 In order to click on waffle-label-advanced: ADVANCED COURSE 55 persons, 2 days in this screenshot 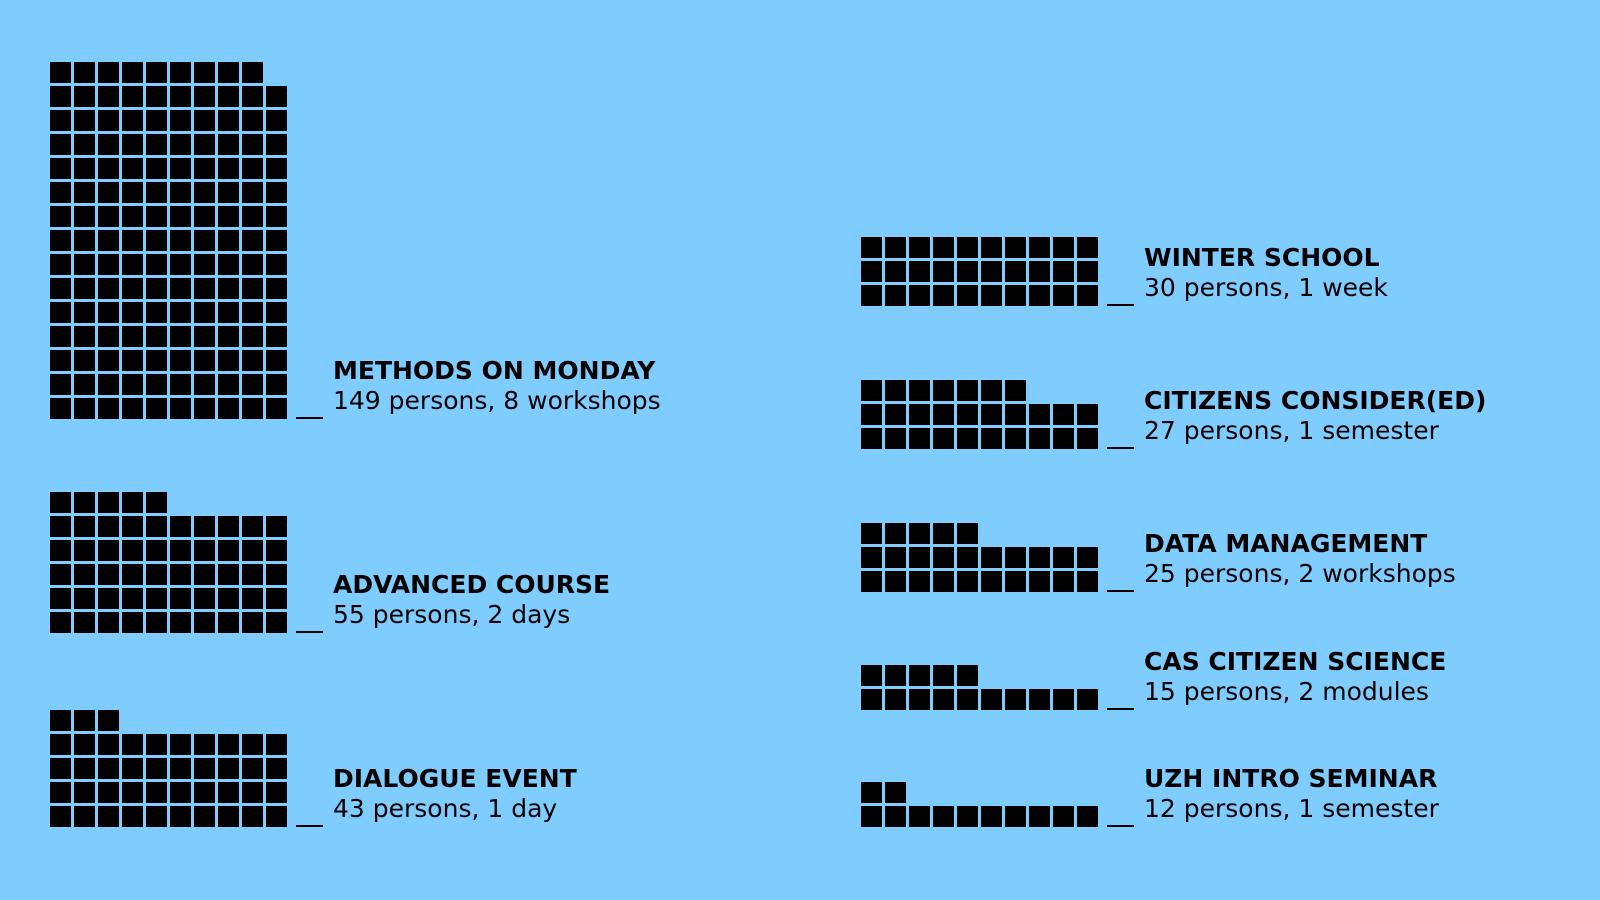, I will do `click(471, 600)`.